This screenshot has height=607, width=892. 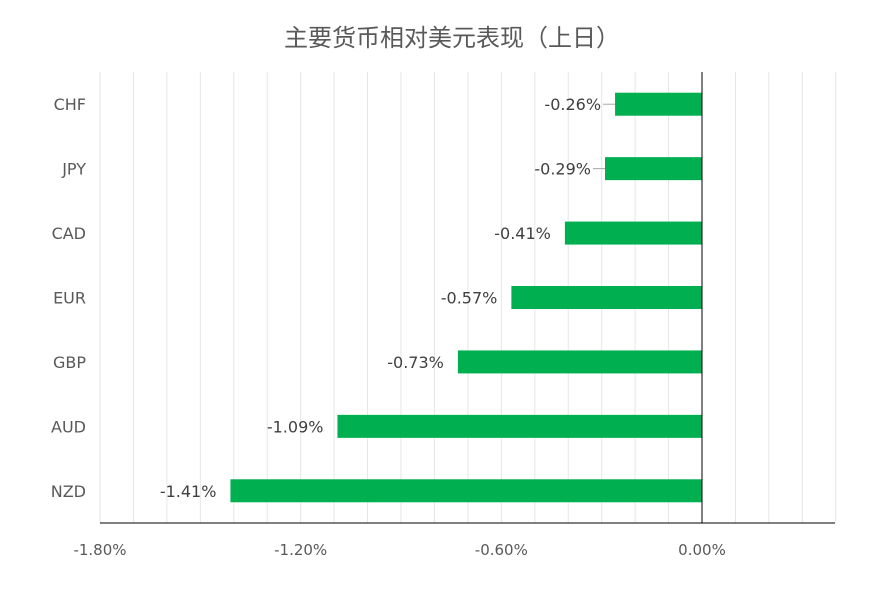 I want to click on bar-aud, so click(x=519, y=426).